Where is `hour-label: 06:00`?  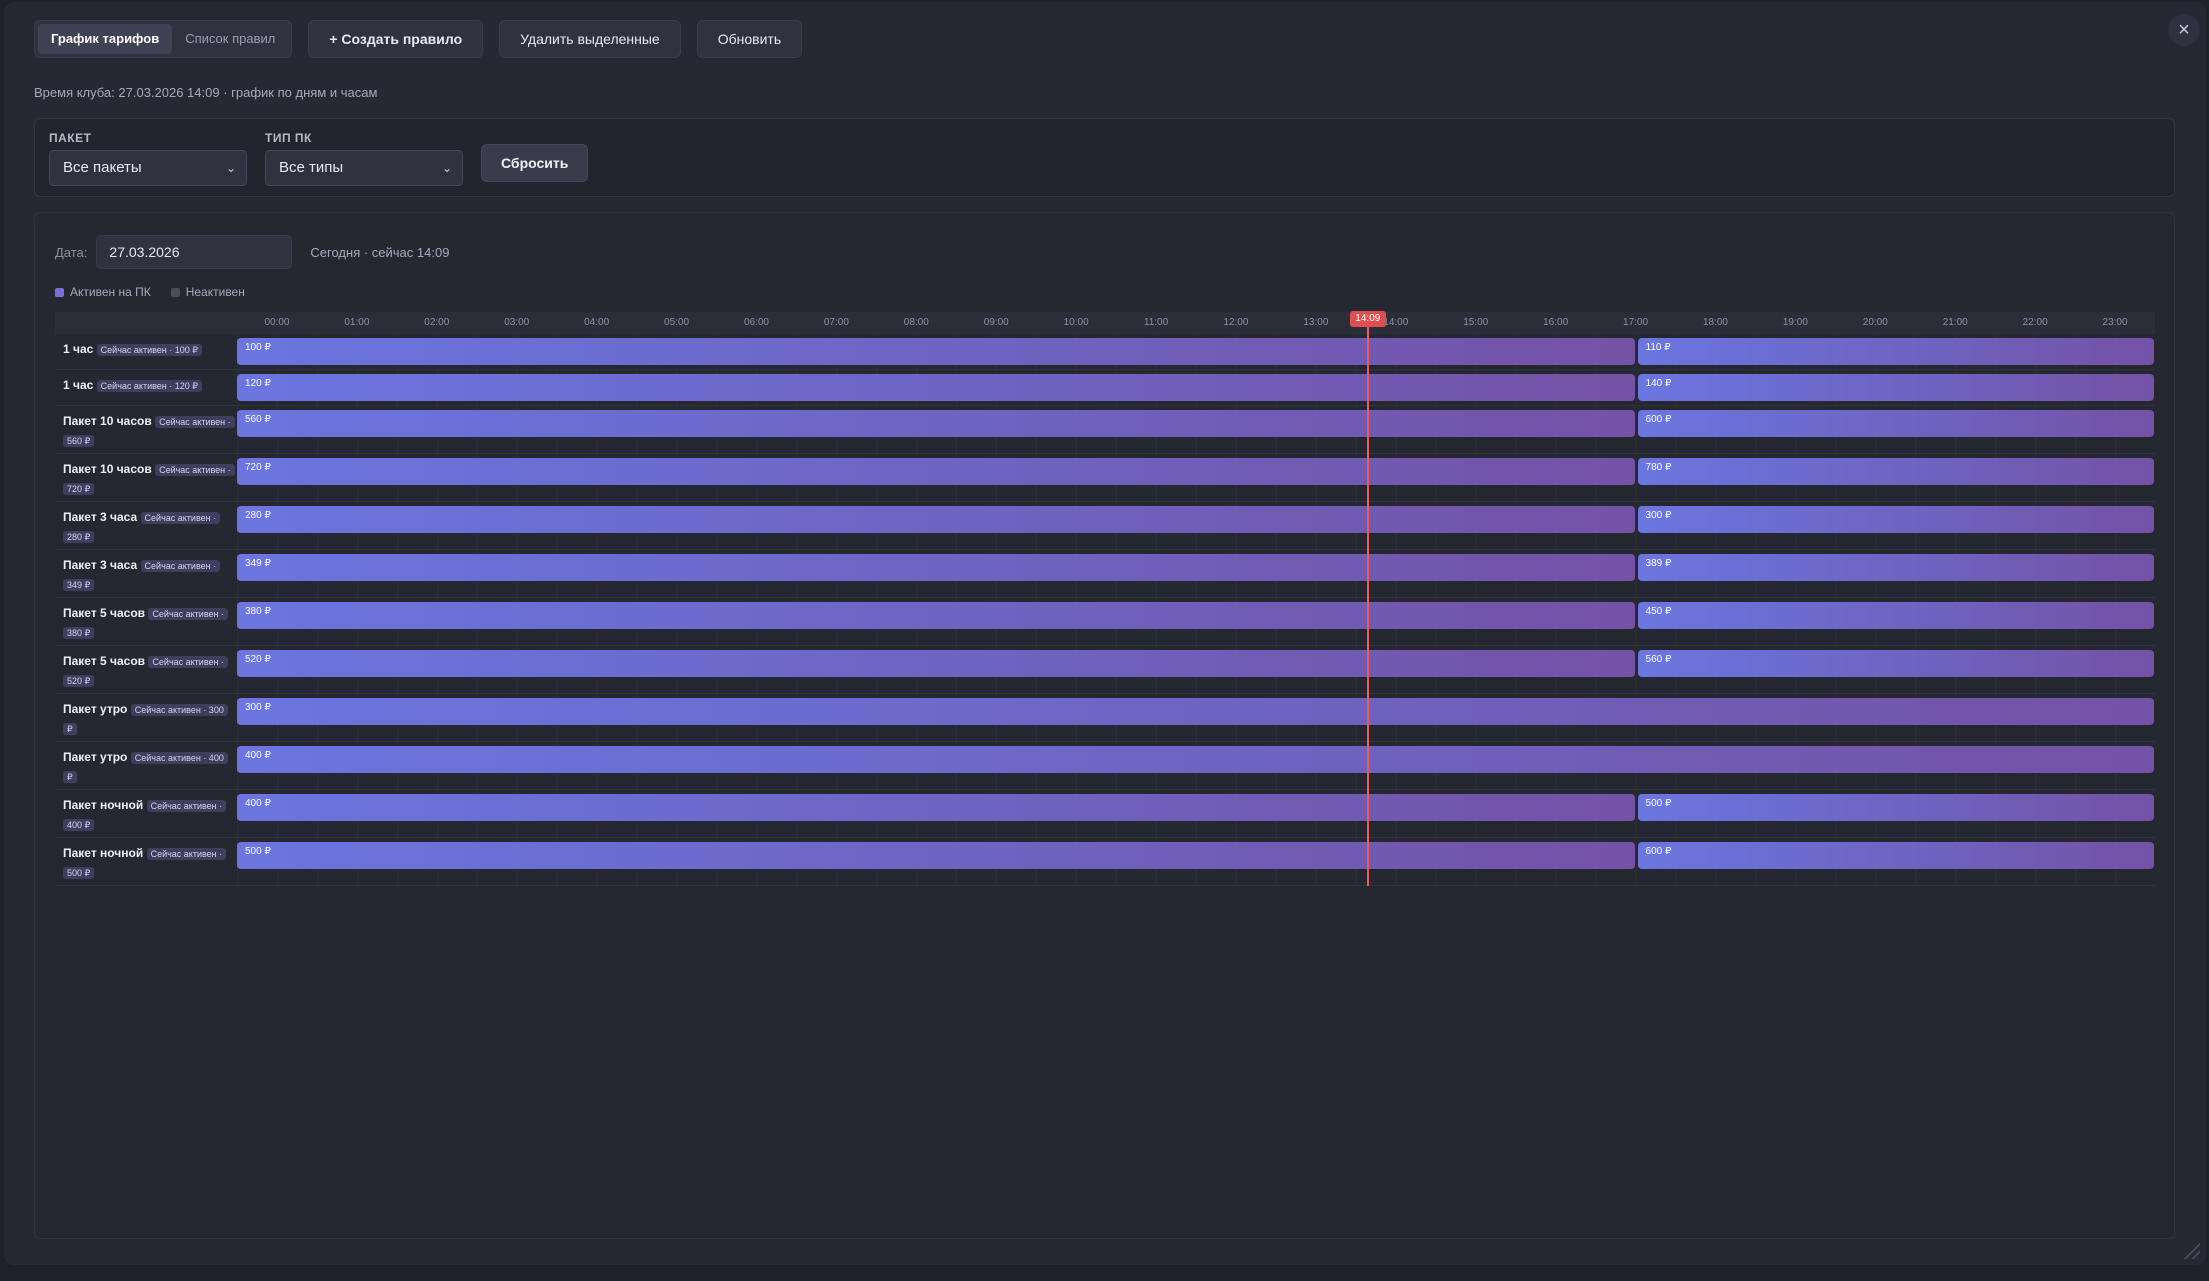 hour-label: 06:00 is located at coordinates (756, 322).